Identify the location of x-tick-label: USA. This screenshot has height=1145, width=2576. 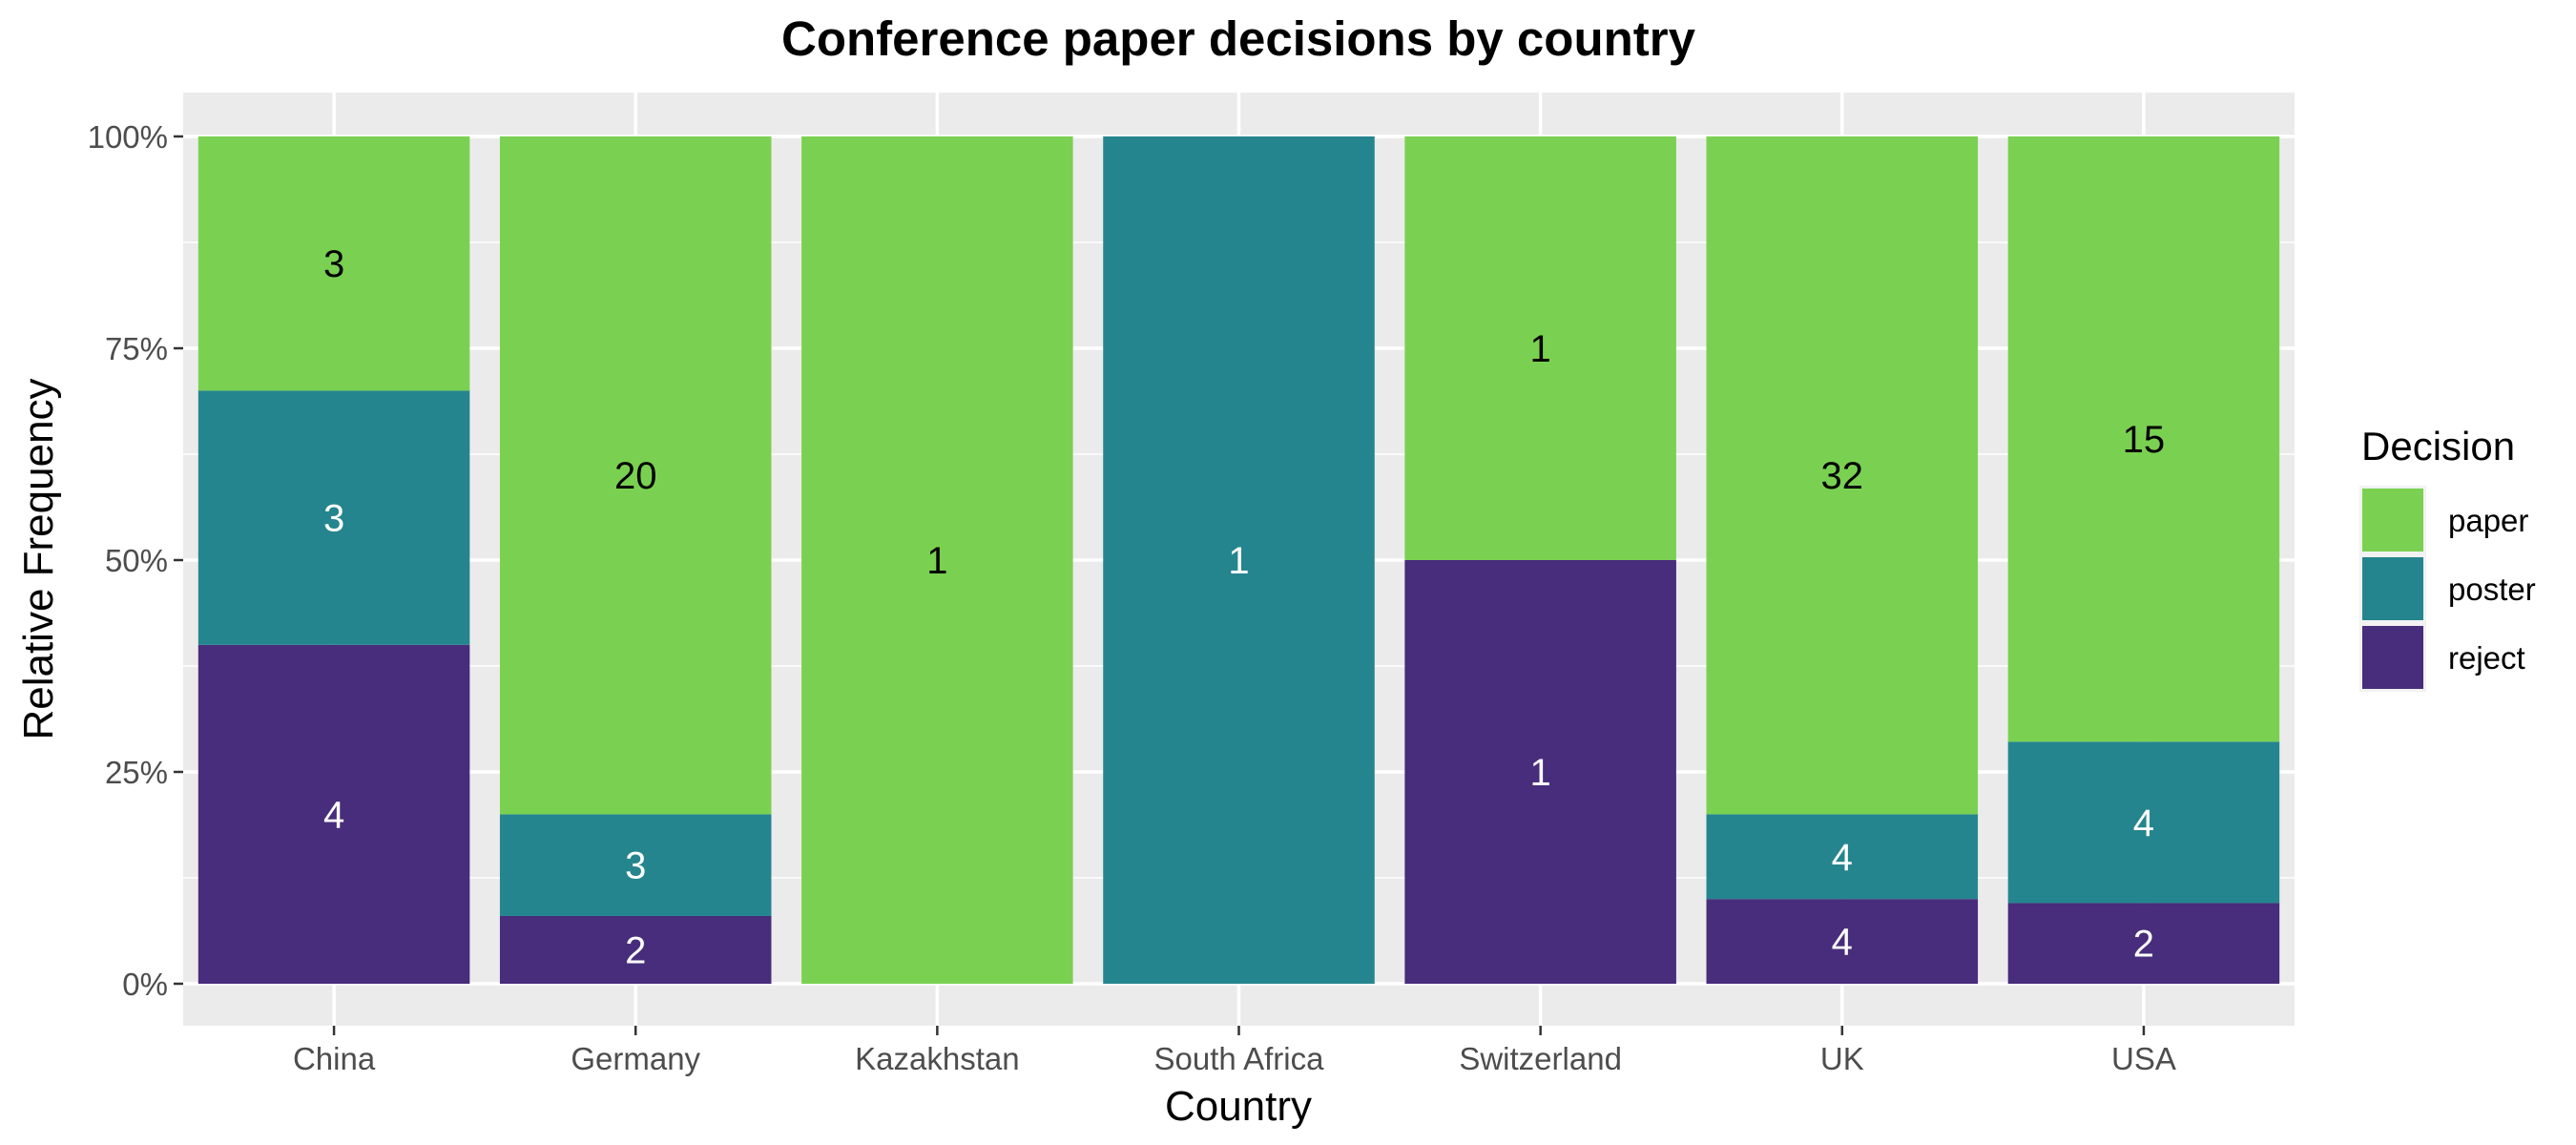
(2143, 1058).